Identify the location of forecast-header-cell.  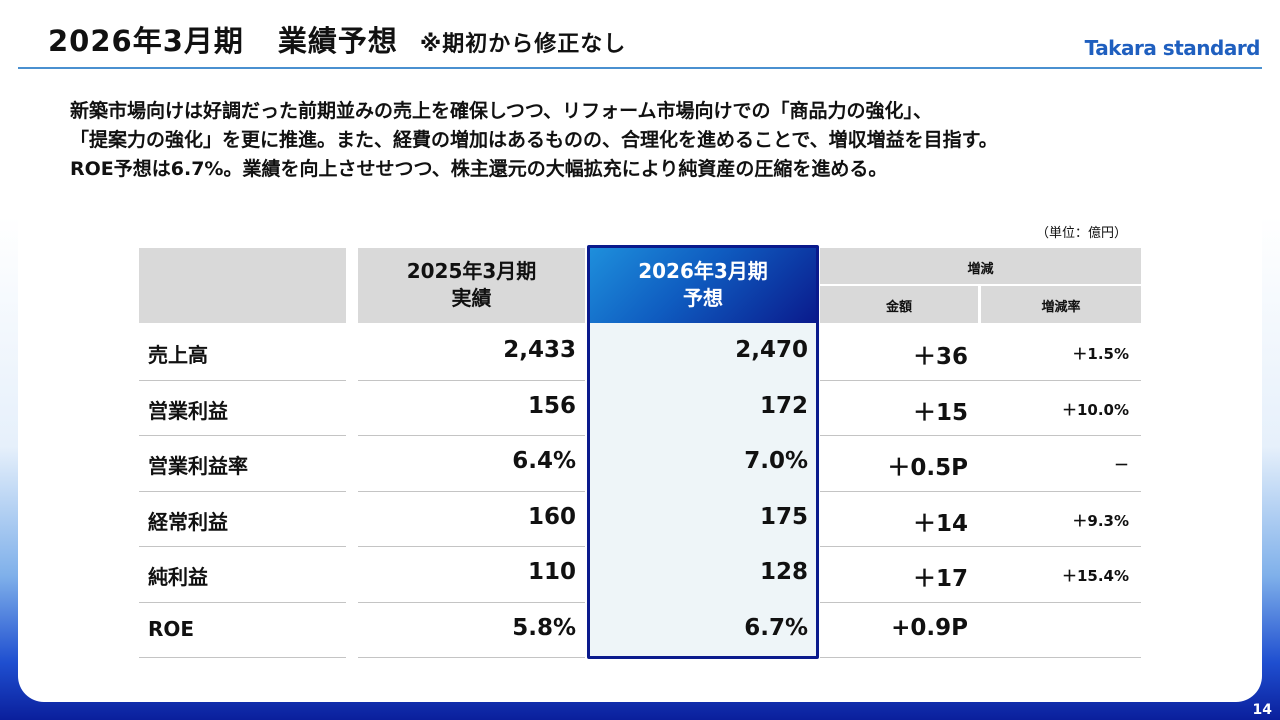
(703, 285).